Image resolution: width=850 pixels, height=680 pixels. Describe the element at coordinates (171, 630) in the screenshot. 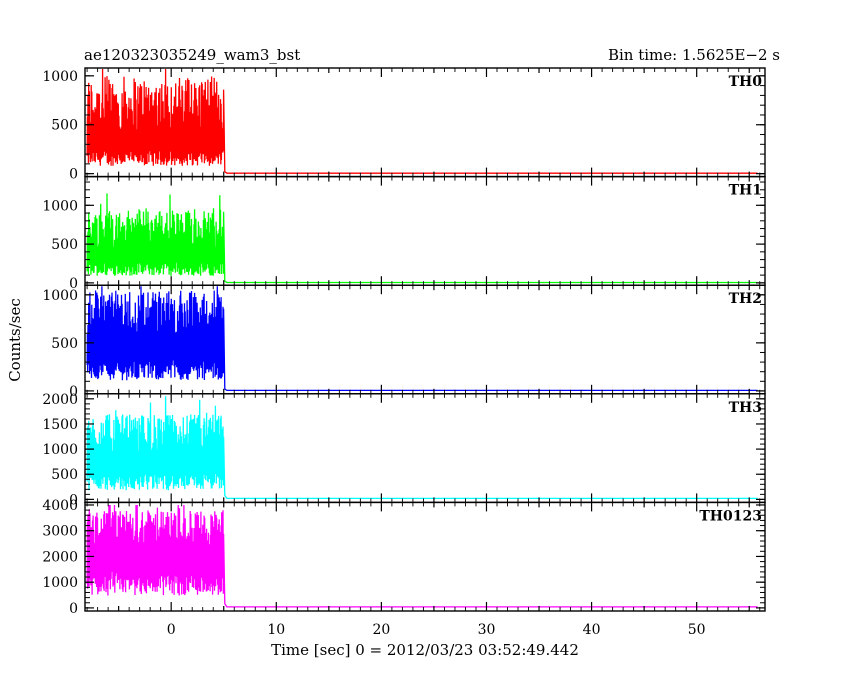

I see `x-tick-label: 0` at that location.